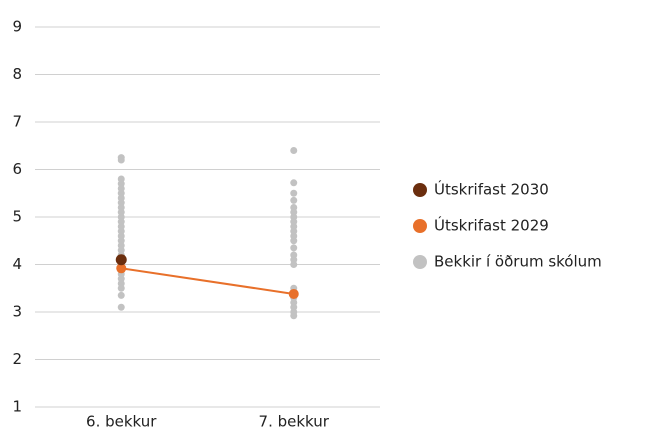 The width and height of the screenshot is (650, 435). I want to click on y-tick-label: 9, so click(17, 27).